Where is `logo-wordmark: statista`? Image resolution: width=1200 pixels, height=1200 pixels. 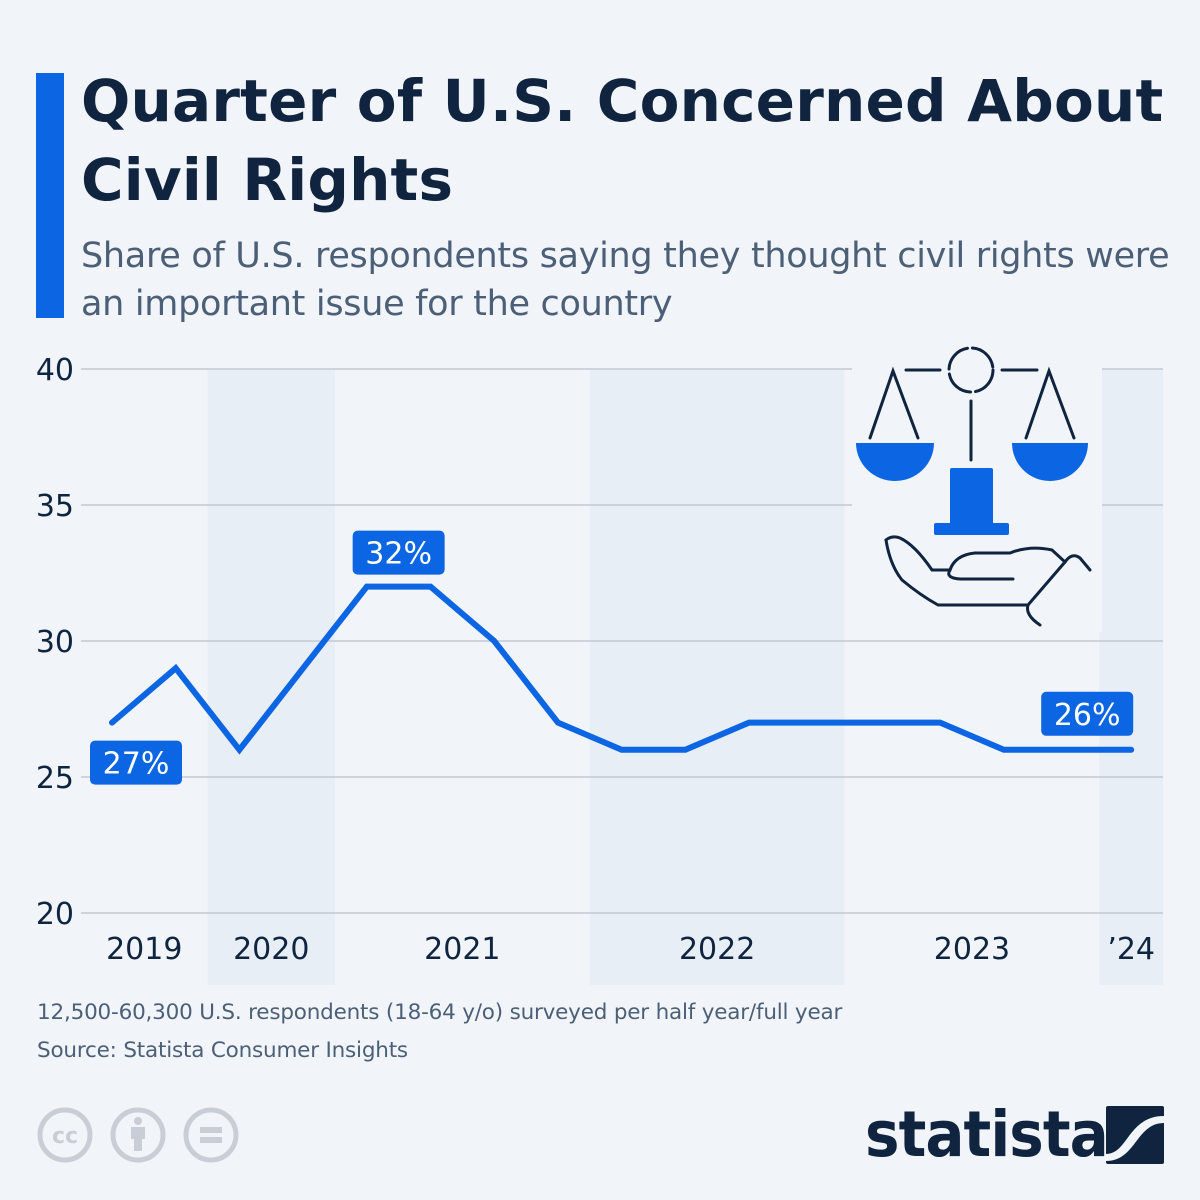
logo-wordmark: statista is located at coordinates (987, 1134).